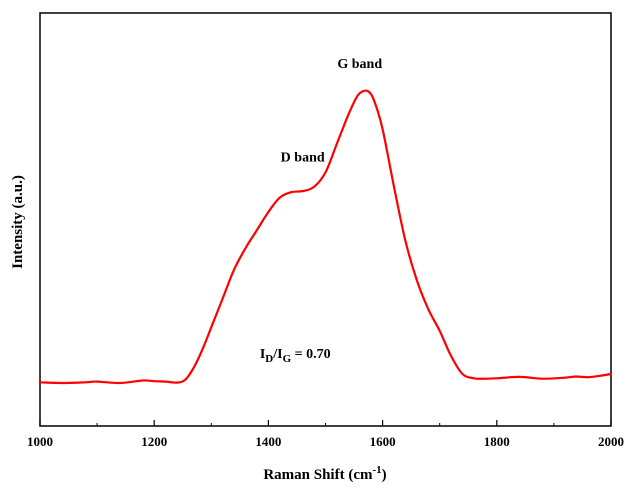 This screenshot has height=488, width=630. Describe the element at coordinates (324, 473) in the screenshot. I see `x-axis-title: Raman Shift (cm-1)` at that location.